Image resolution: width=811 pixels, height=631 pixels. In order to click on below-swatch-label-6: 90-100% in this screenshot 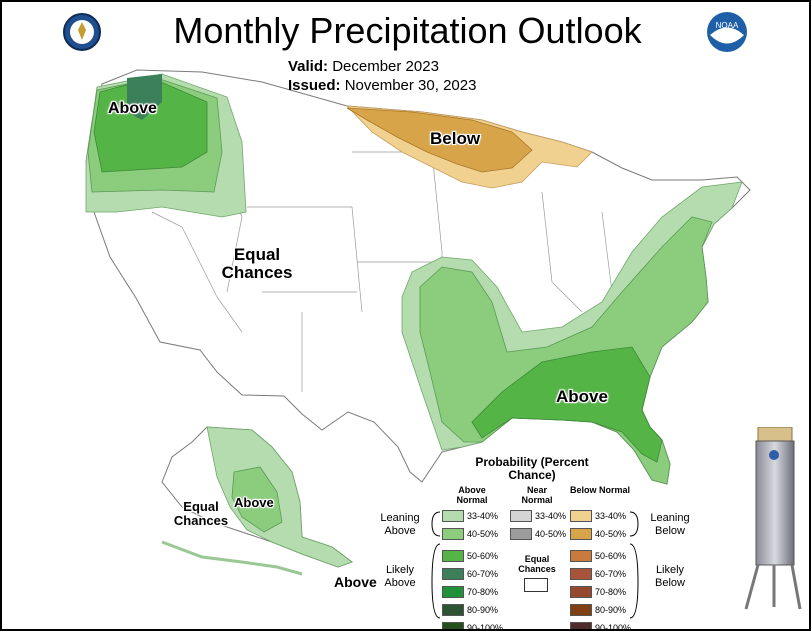, I will do `click(613, 627)`.